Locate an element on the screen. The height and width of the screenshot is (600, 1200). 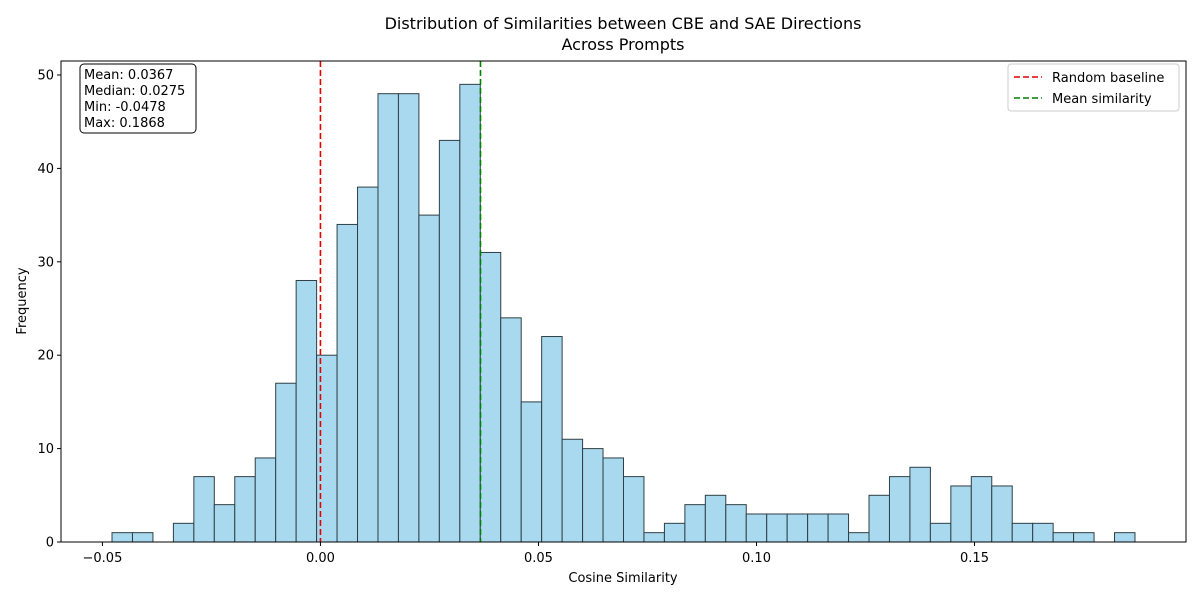
legend-frame is located at coordinates (1093, 87).